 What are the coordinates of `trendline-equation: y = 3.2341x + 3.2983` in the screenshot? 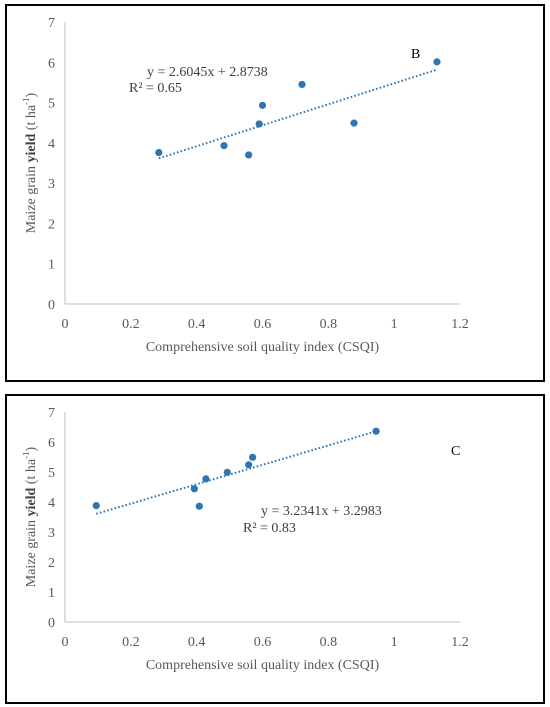 It's located at (321, 511).